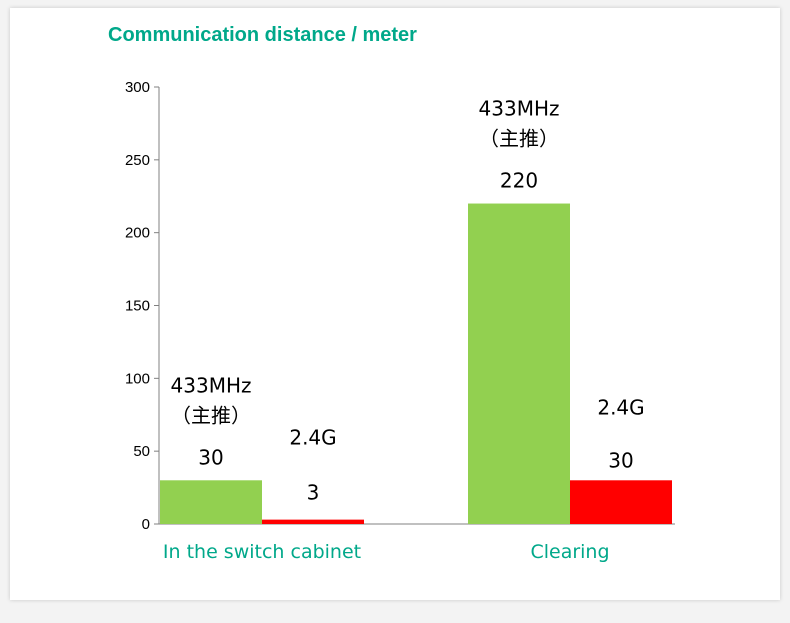 This screenshot has width=790, height=623. What do you see at coordinates (137, 160) in the screenshot?
I see `y-tick-label: 250` at bounding box center [137, 160].